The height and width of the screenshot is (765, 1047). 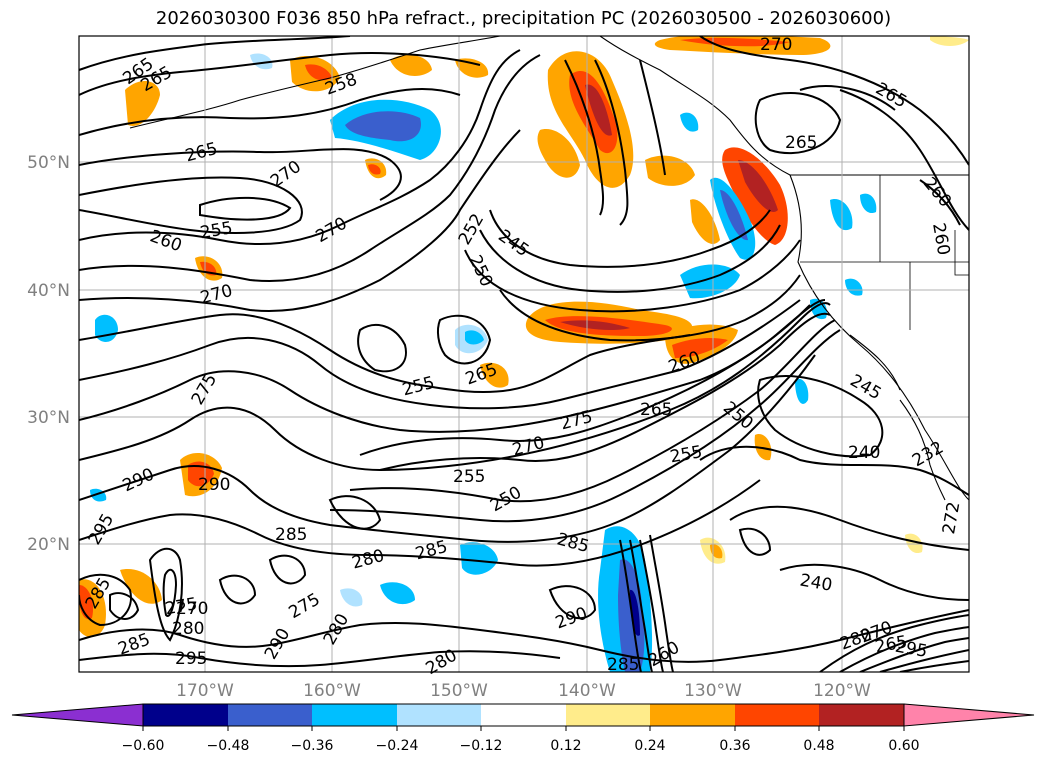 I want to click on lon-label-150W: 150°W, so click(x=459, y=691).